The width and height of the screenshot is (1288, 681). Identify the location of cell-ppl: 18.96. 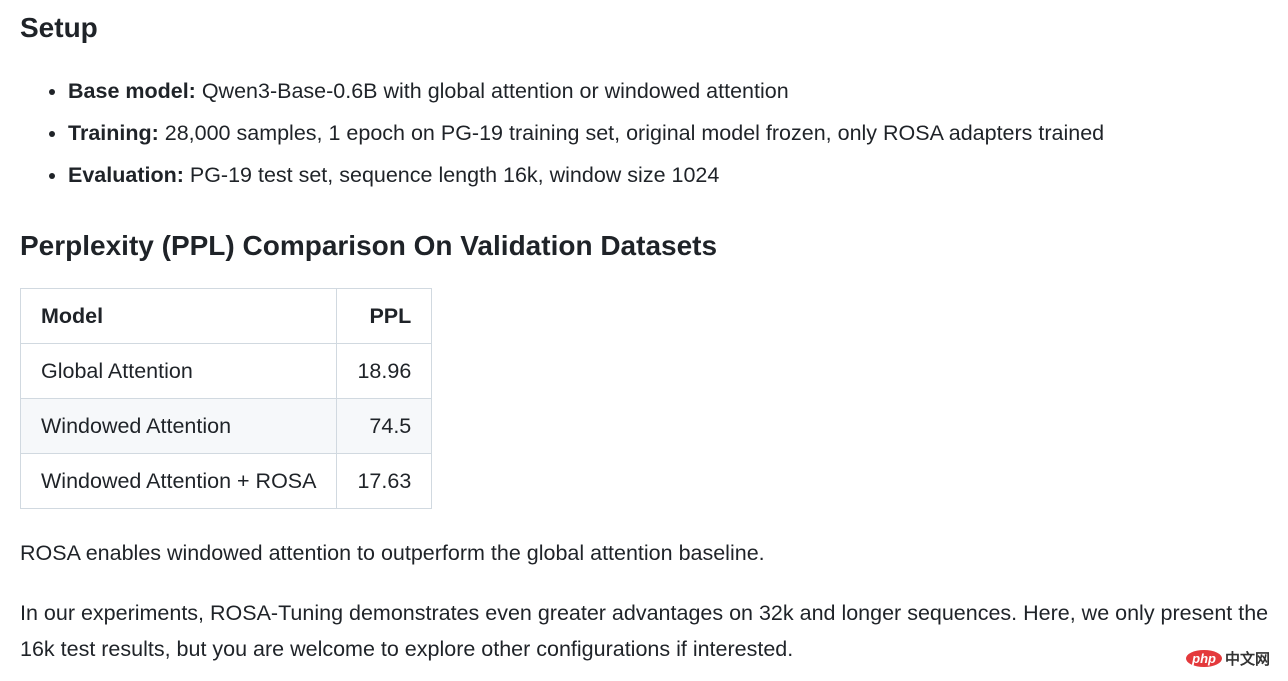
(384, 371).